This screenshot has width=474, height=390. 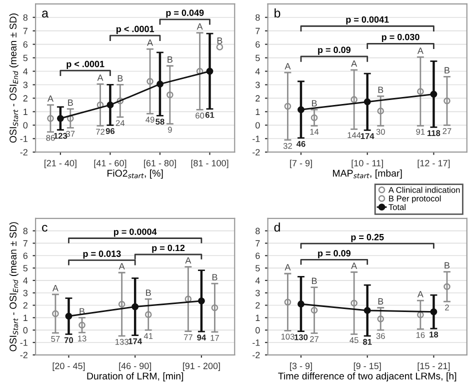 What do you see at coordinates (148, 336) in the screenshot?
I see `annotation: 41` at bounding box center [148, 336].